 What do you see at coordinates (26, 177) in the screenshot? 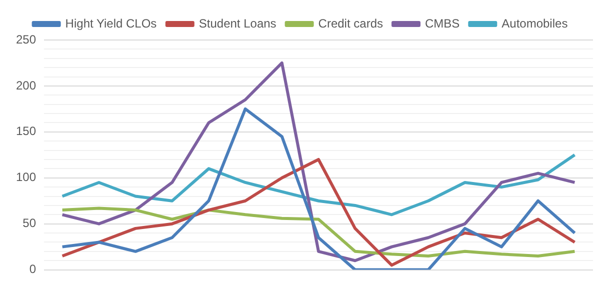
I see `y-tick-label: 100` at bounding box center [26, 177].